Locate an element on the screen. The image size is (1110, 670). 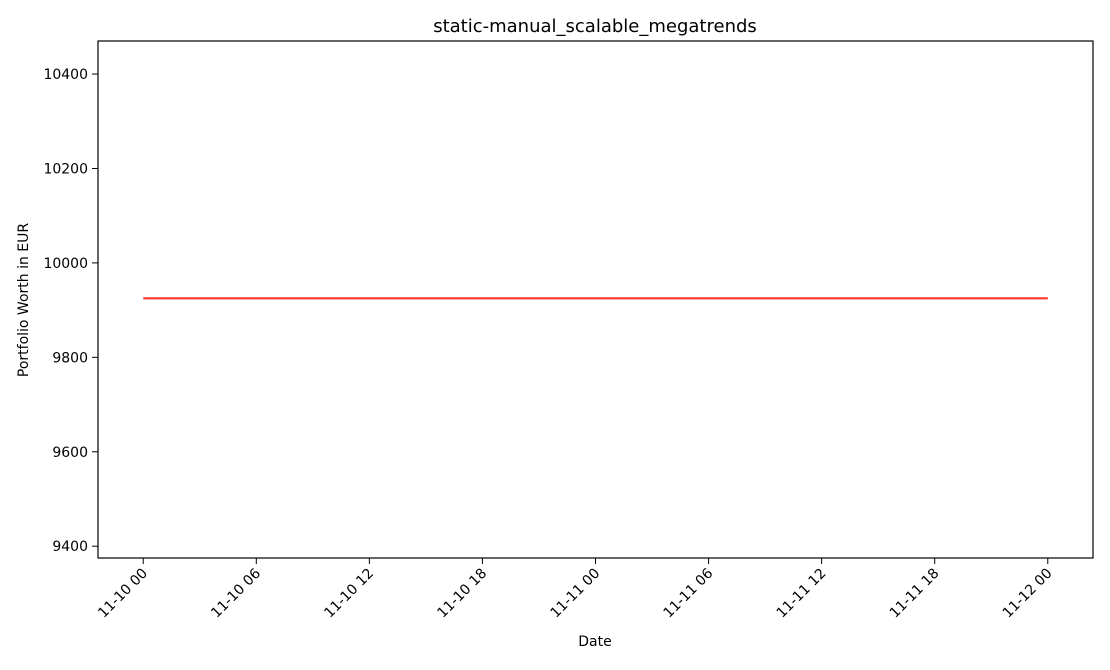
y-tick-label: 9800 is located at coordinates (70, 358).